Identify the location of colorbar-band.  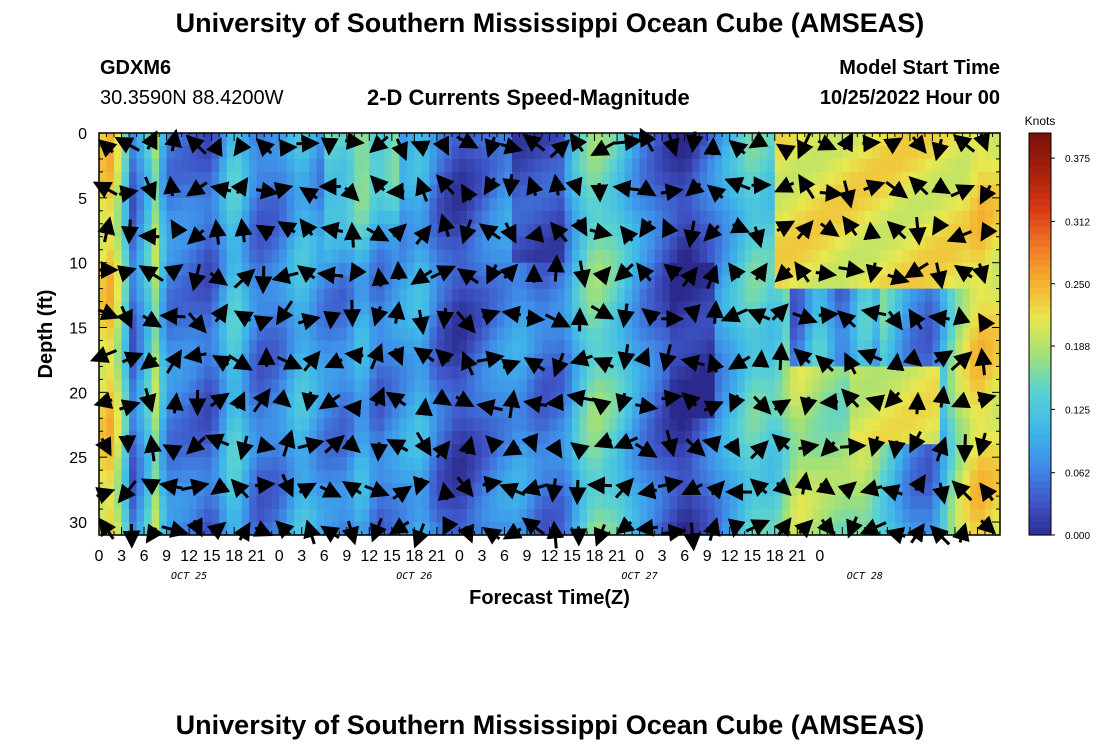
(1040, 297).